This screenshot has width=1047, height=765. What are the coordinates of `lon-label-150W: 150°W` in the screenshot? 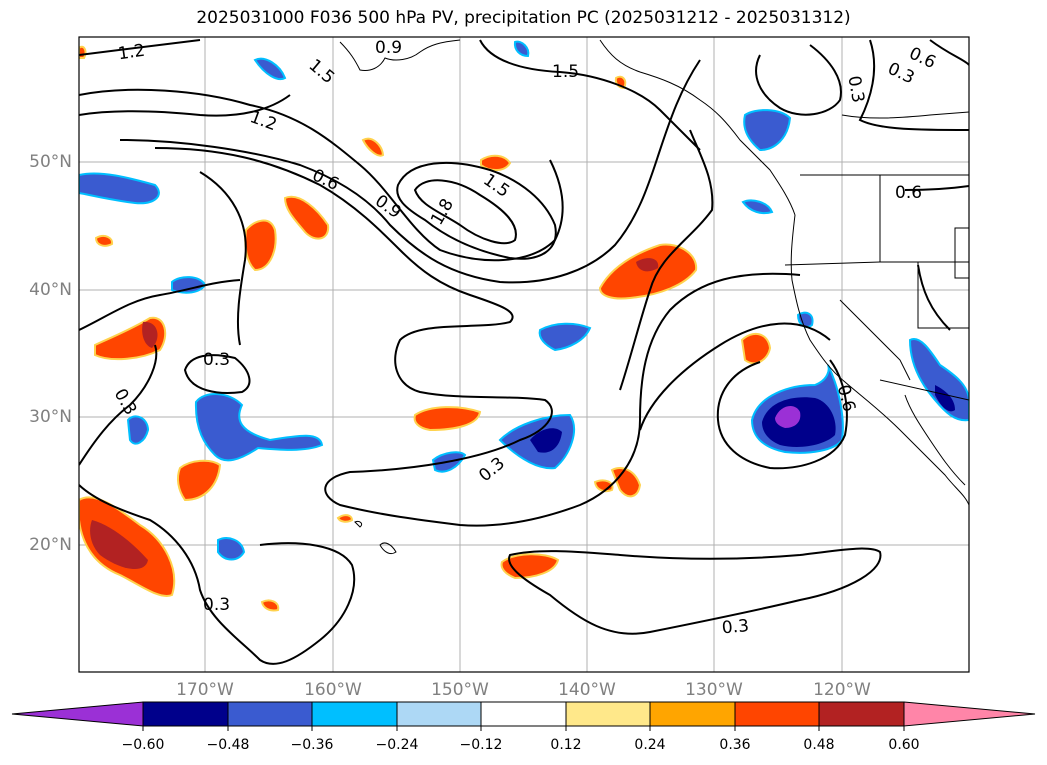 It's located at (460, 690).